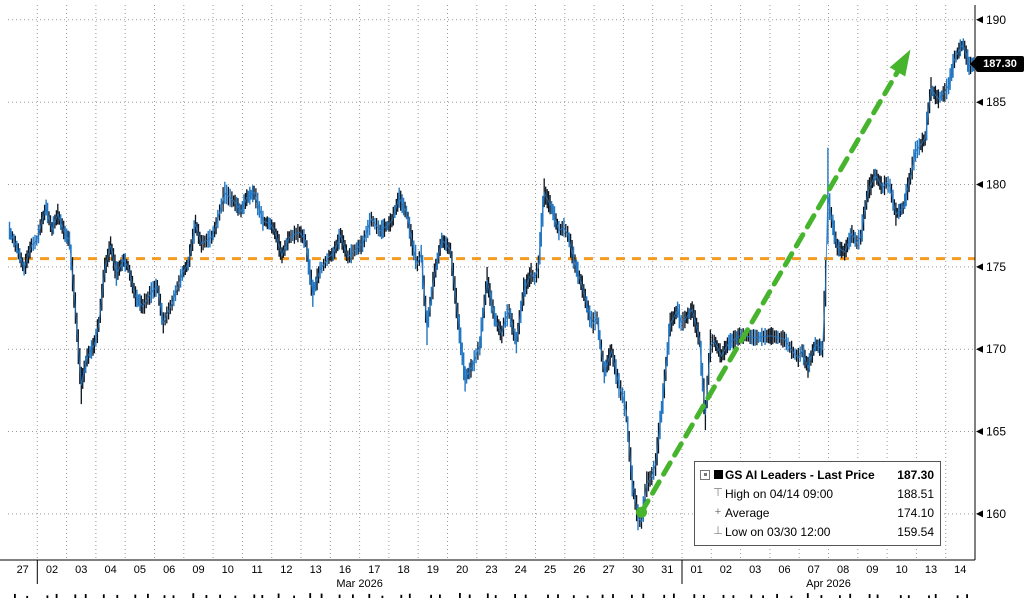 This screenshot has height=598, width=1024. Describe the element at coordinates (403, 570) in the screenshot. I see `svg-text: 18` at that location.